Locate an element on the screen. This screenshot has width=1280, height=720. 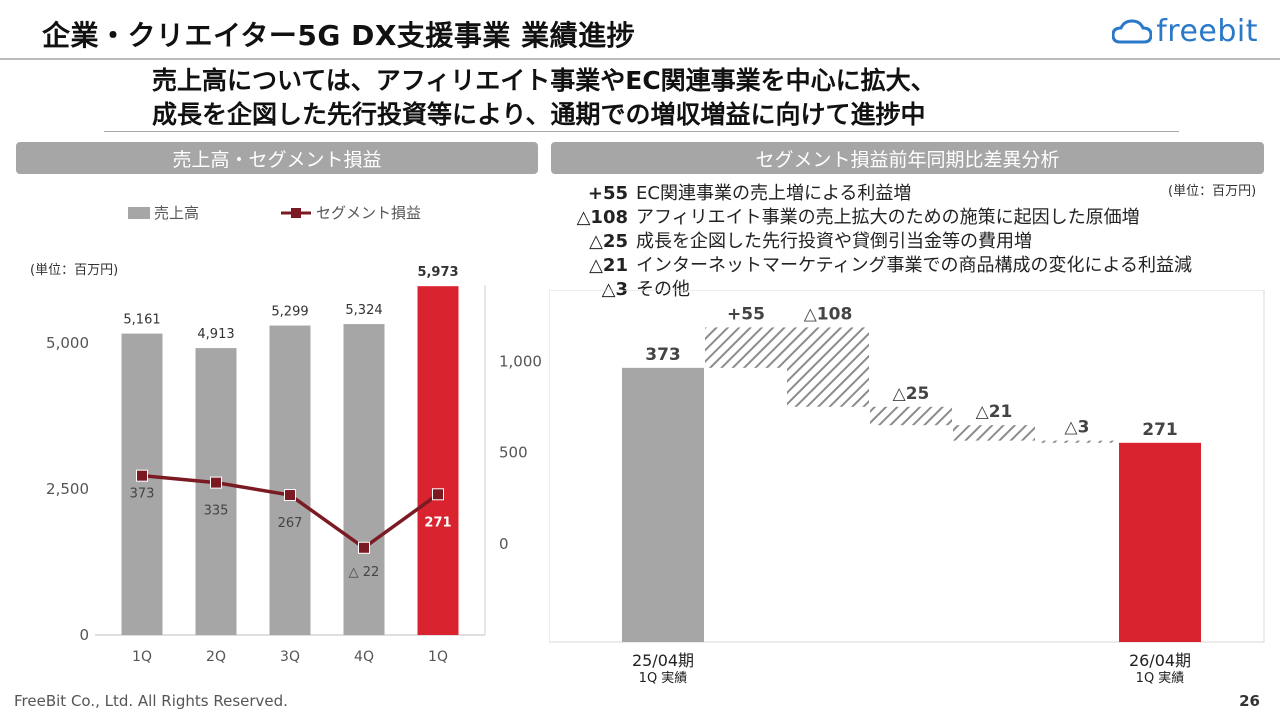
explanation-row: +55 EC関連事業の売上増による利益増 is located at coordinates (876, 194).